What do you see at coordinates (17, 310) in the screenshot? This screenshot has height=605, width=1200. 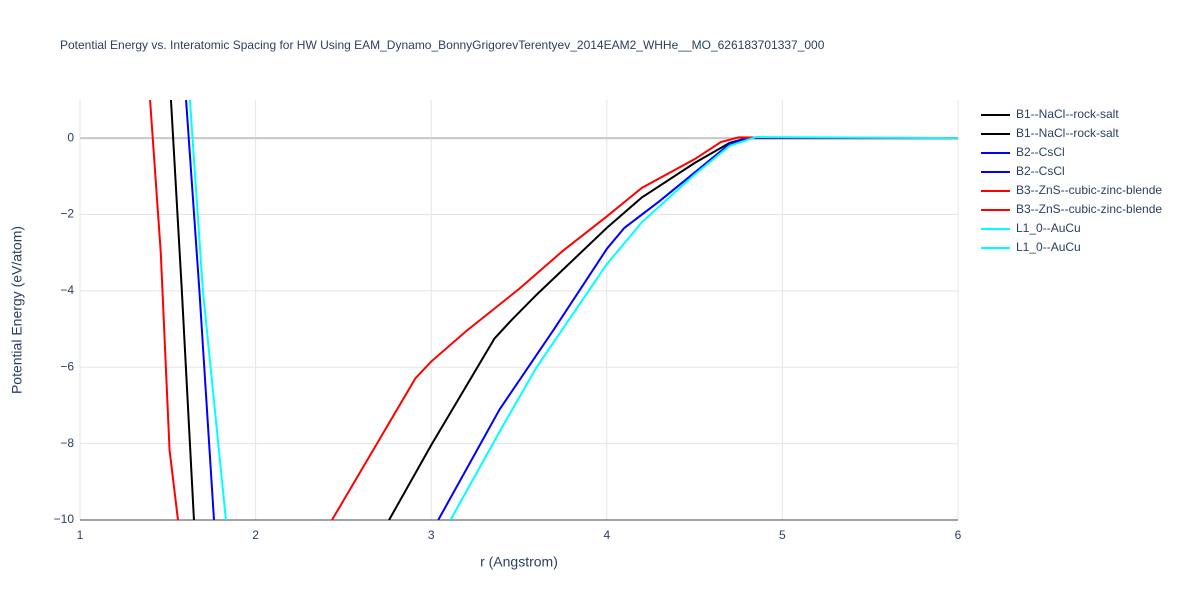 I see `y-axis-label: Potential Energy (eV/atom)` at bounding box center [17, 310].